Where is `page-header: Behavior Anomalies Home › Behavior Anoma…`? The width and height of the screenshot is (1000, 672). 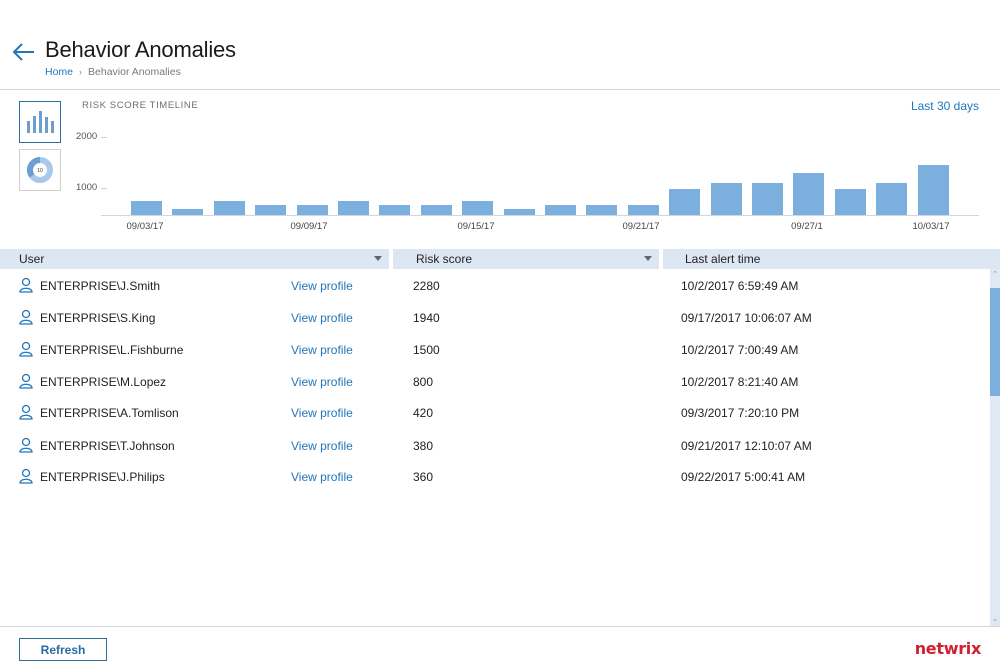
page-header: Behavior Anomalies Home › Behavior Anoma… is located at coordinates (500, 45).